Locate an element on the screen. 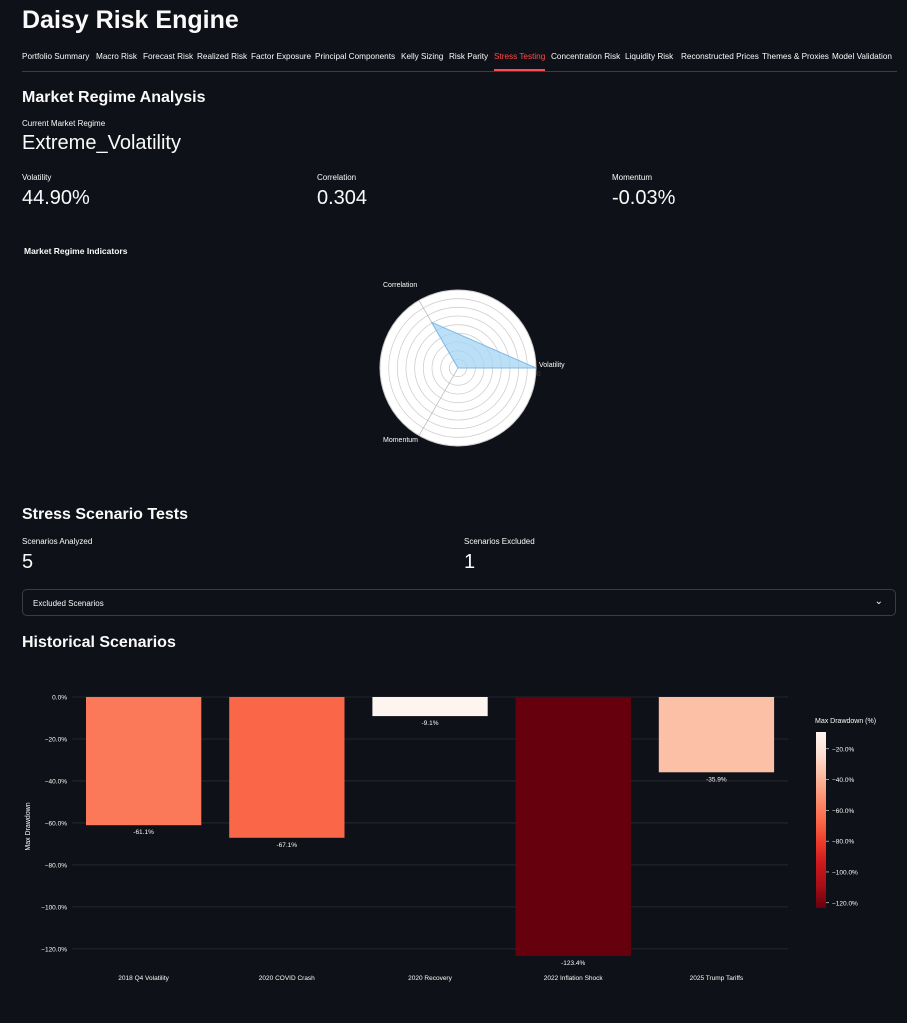 The height and width of the screenshot is (1023, 907). tab-macro-risk: Macro Risk is located at coordinates (116, 56).